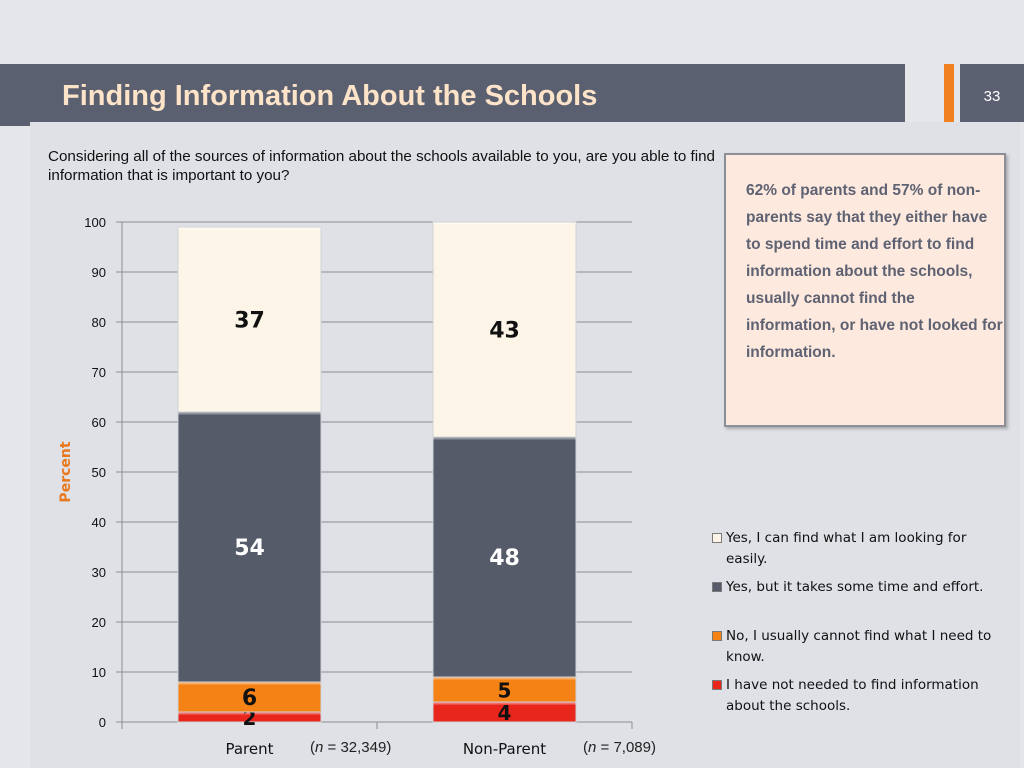 The image size is (1024, 768). I want to click on legend-swatch-not-needed, so click(717, 685).